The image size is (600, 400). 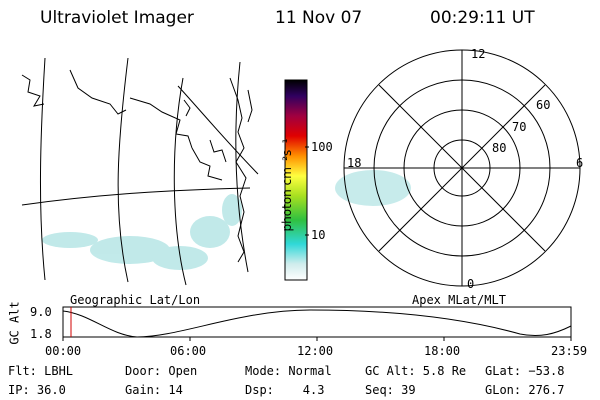 I want to click on alt-tick-9: 9.0, so click(x=41, y=312).